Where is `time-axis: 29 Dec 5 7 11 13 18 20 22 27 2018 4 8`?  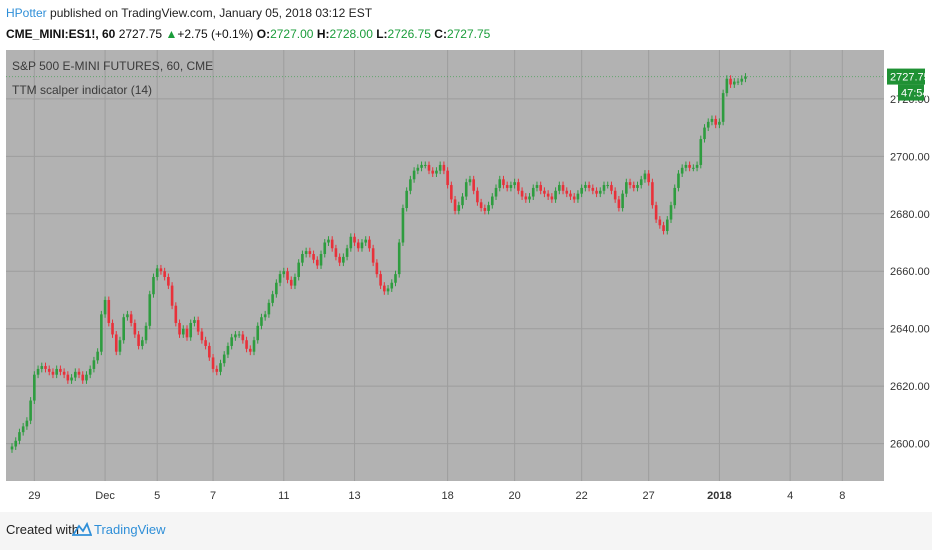
time-axis: 29 Dec 5 7 11 13 18 20 22 27 2018 4 8 is located at coordinates (436, 496).